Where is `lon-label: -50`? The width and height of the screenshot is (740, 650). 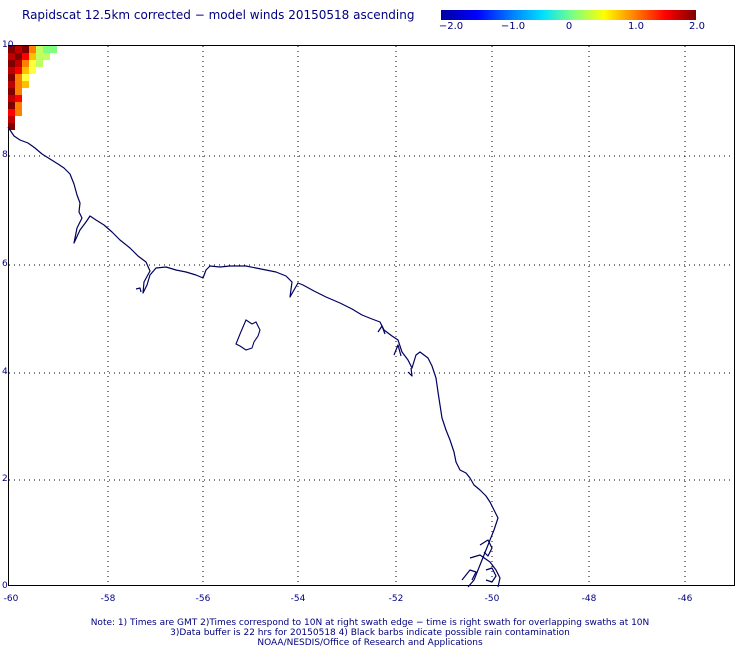 lon-label: -50 is located at coordinates (492, 599).